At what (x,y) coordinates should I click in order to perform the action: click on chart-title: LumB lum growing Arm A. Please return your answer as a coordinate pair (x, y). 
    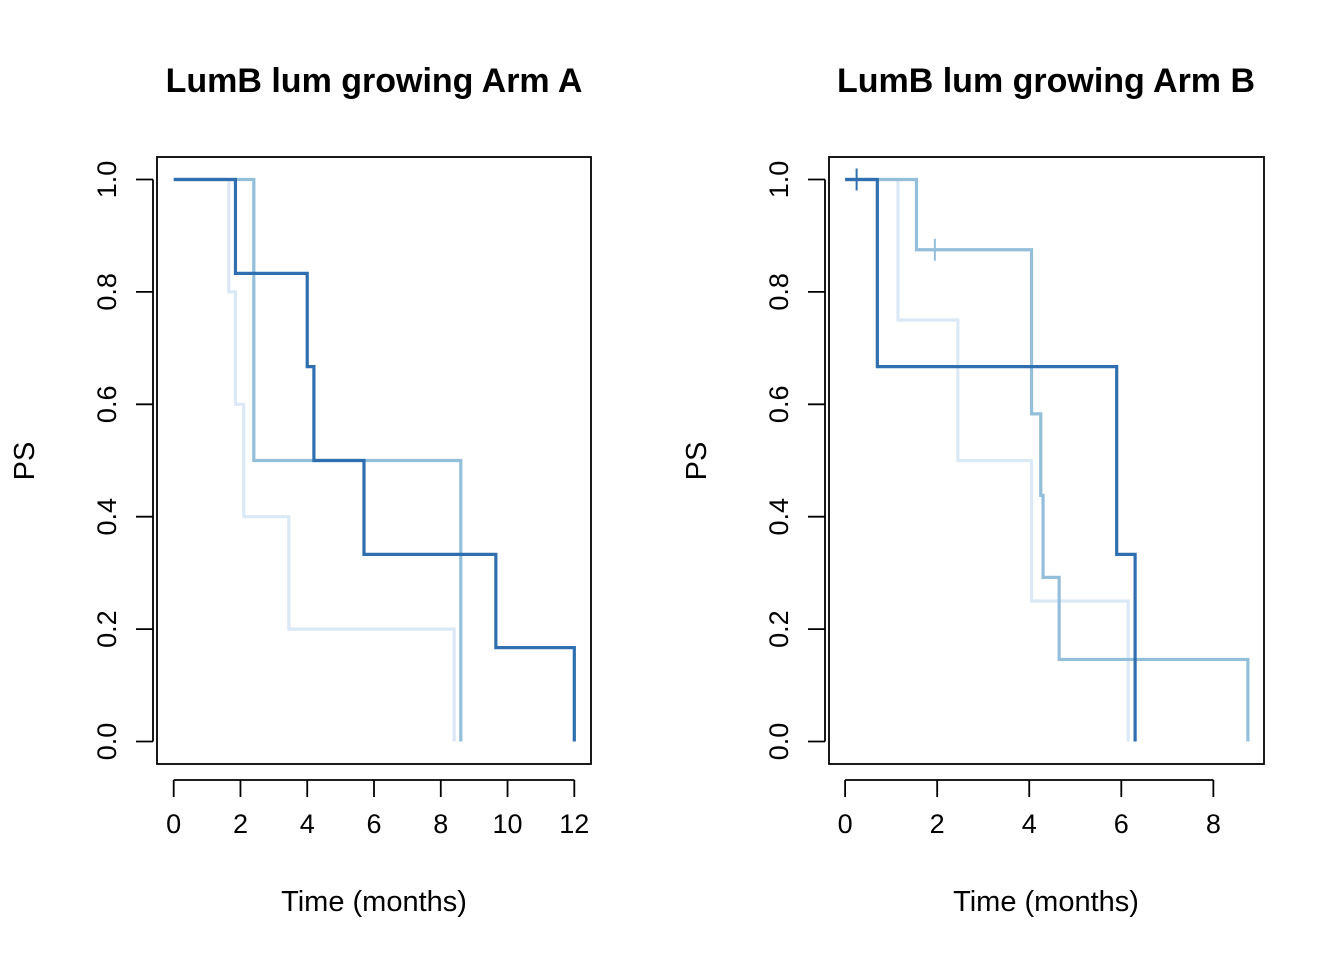
    Looking at the image, I should click on (374, 81).